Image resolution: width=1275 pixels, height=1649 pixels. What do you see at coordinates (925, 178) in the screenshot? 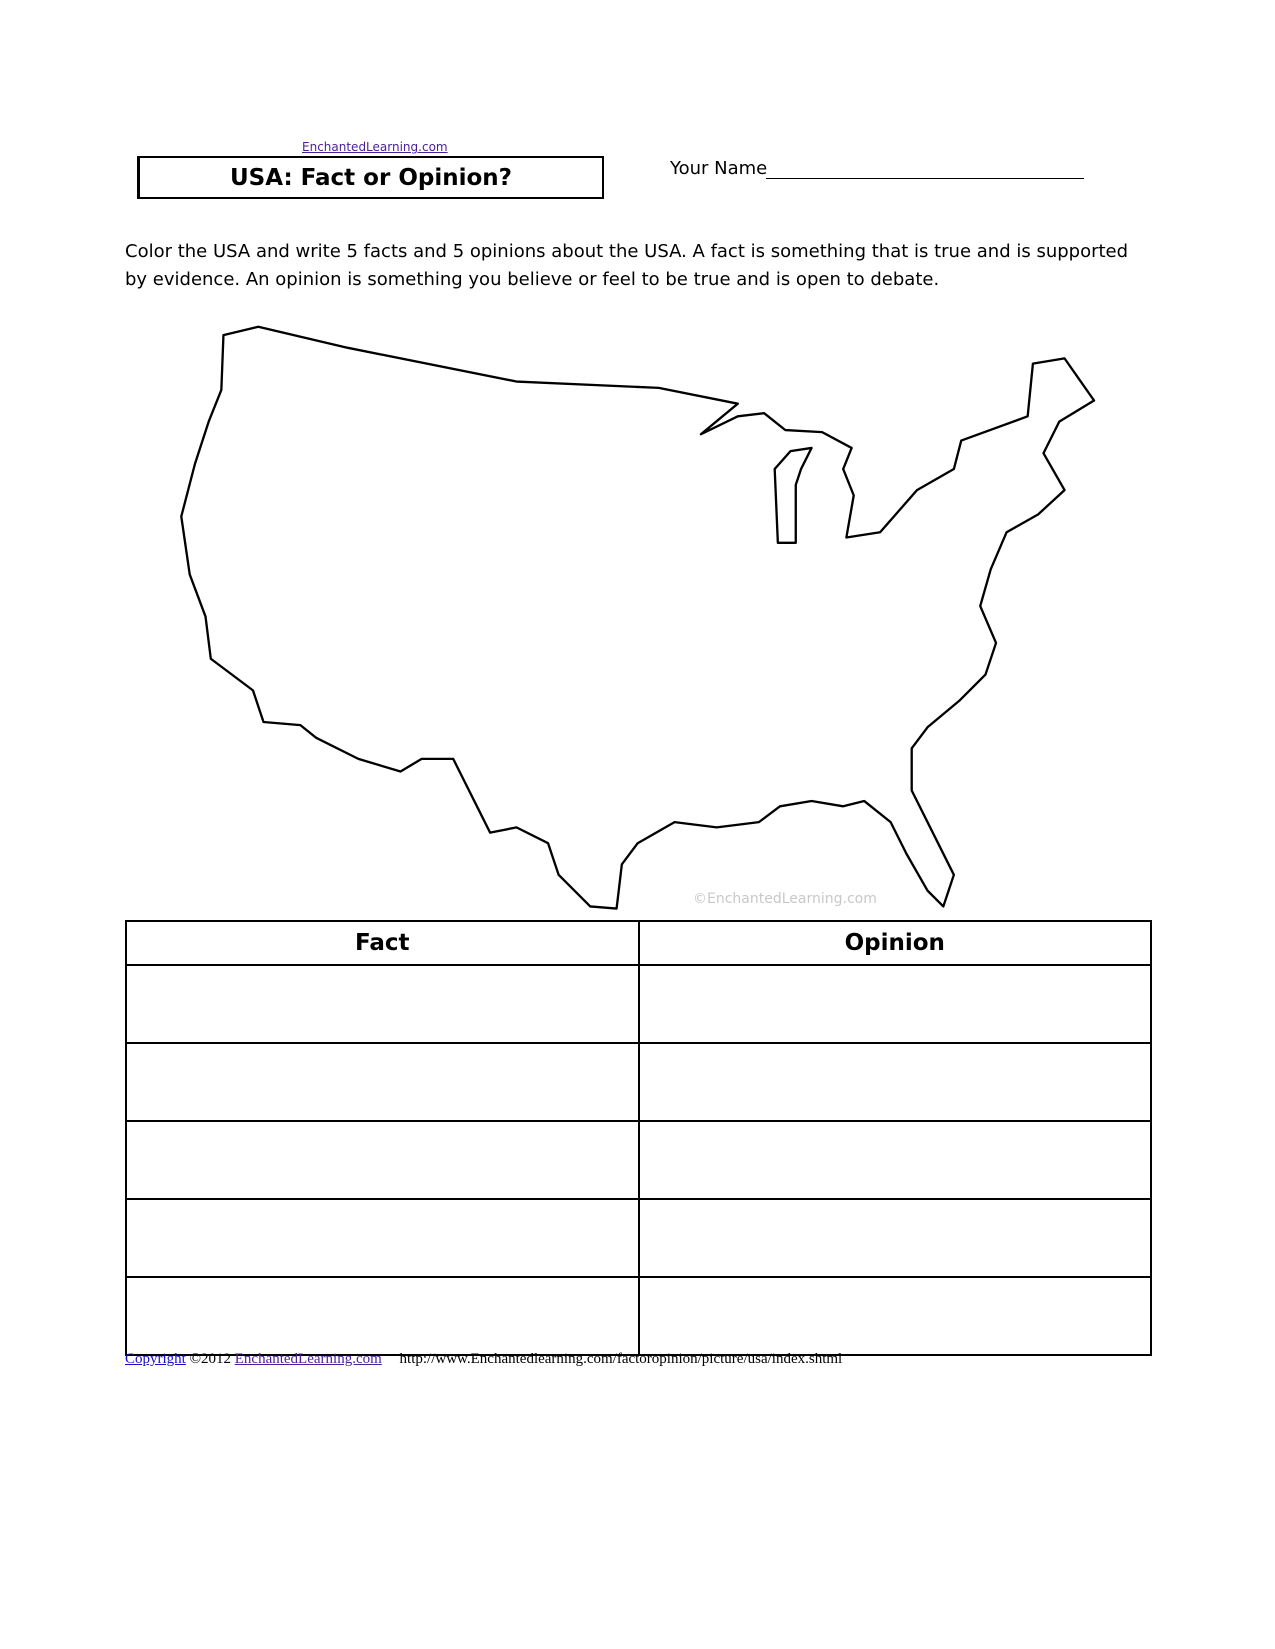
I see `your-name-field` at bounding box center [925, 178].